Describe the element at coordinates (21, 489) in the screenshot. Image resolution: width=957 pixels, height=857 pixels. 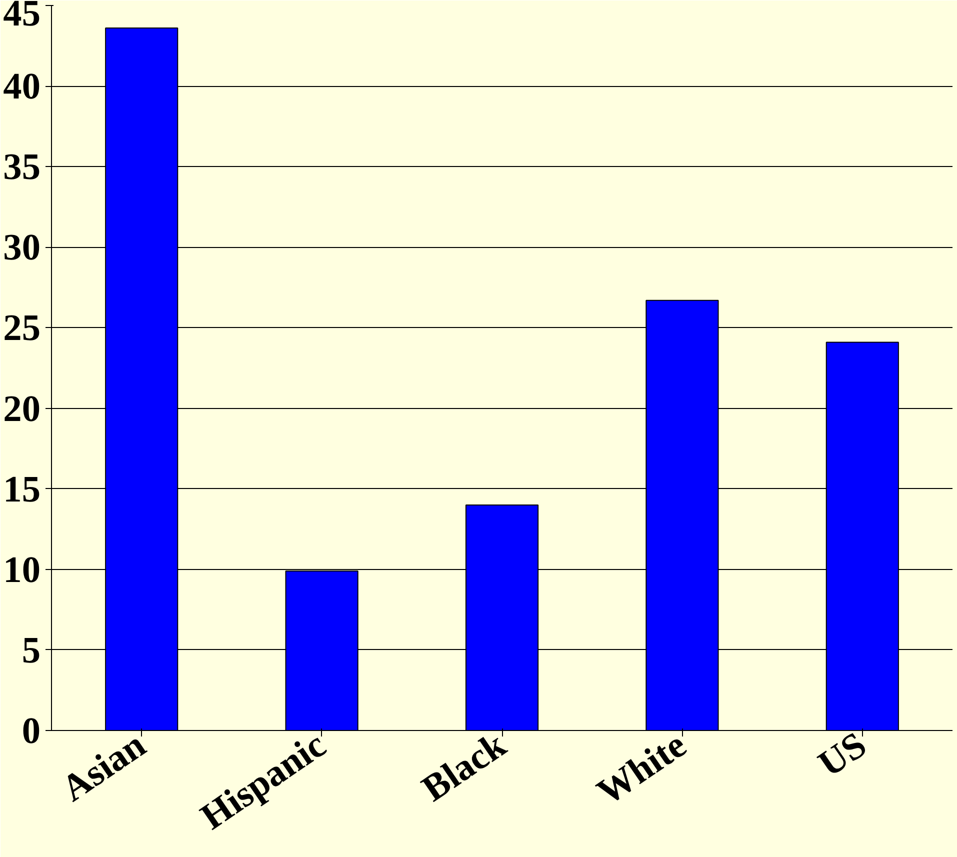
I see `y-tick-label: 15` at that location.